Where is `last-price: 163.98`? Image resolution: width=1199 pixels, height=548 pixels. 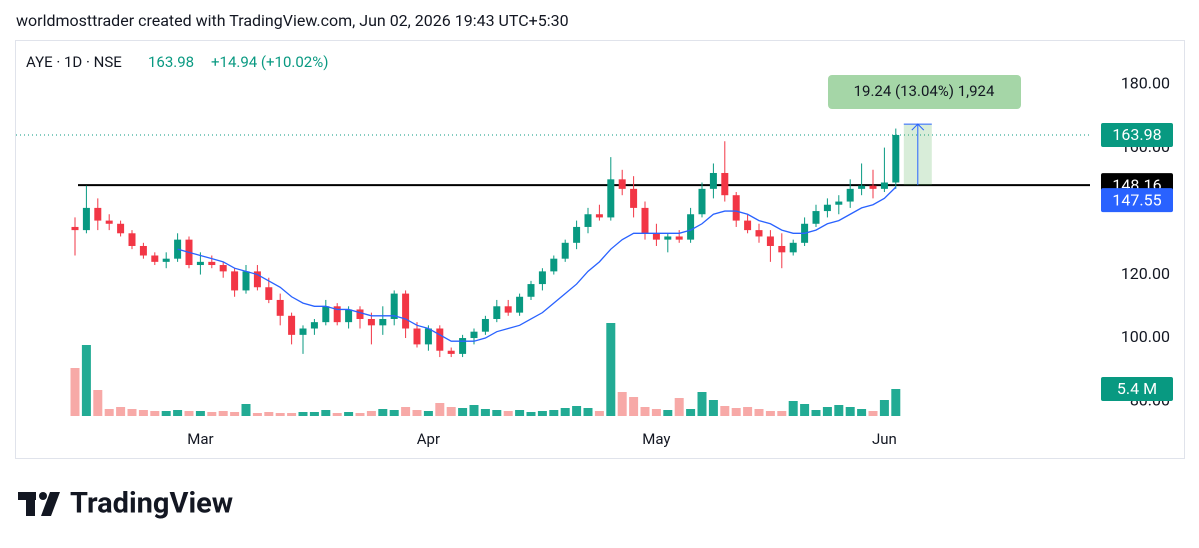
last-price: 163.98 is located at coordinates (171, 62).